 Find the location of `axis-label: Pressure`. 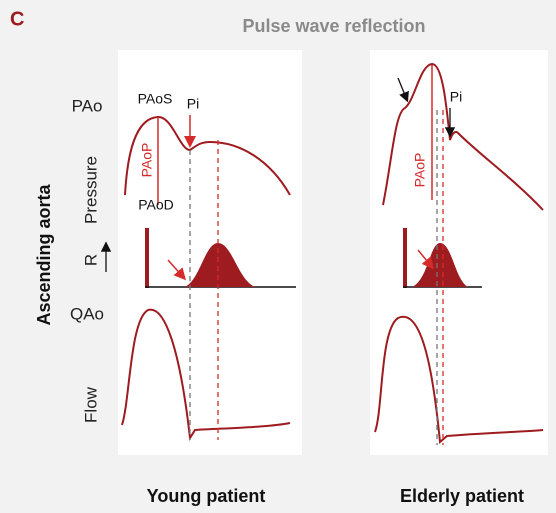

axis-label: Pressure is located at coordinates (90, 190).